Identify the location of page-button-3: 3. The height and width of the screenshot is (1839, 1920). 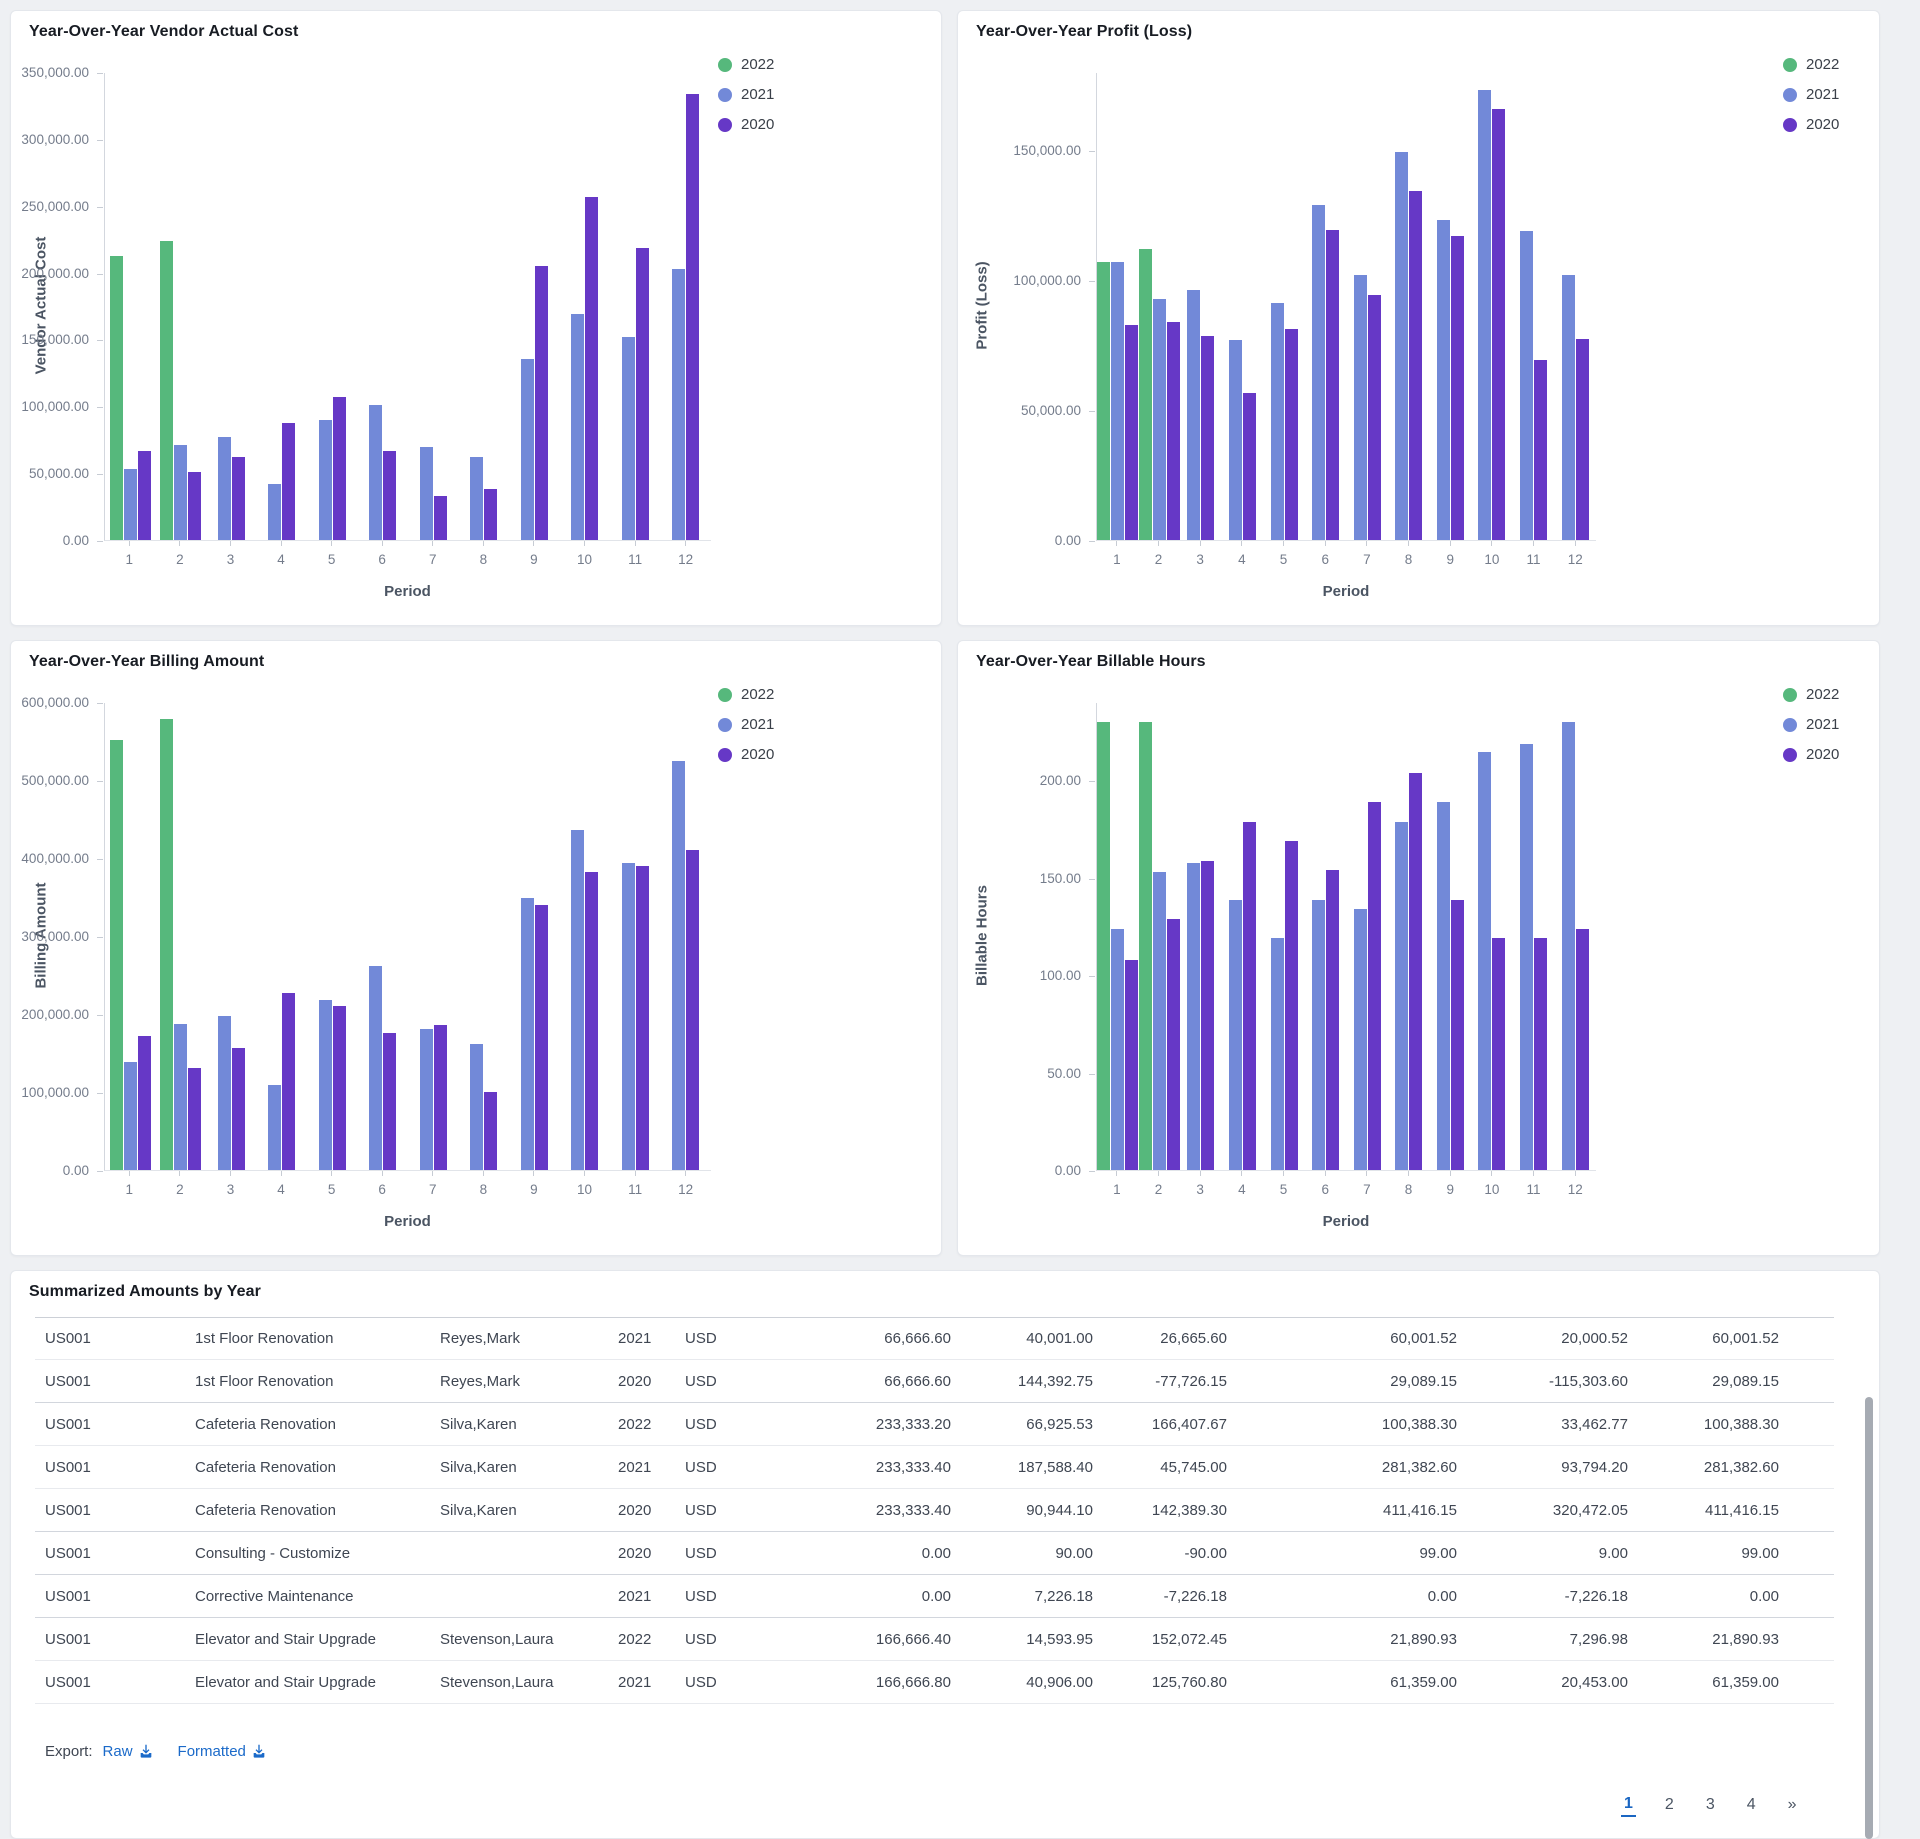
(1710, 1804).